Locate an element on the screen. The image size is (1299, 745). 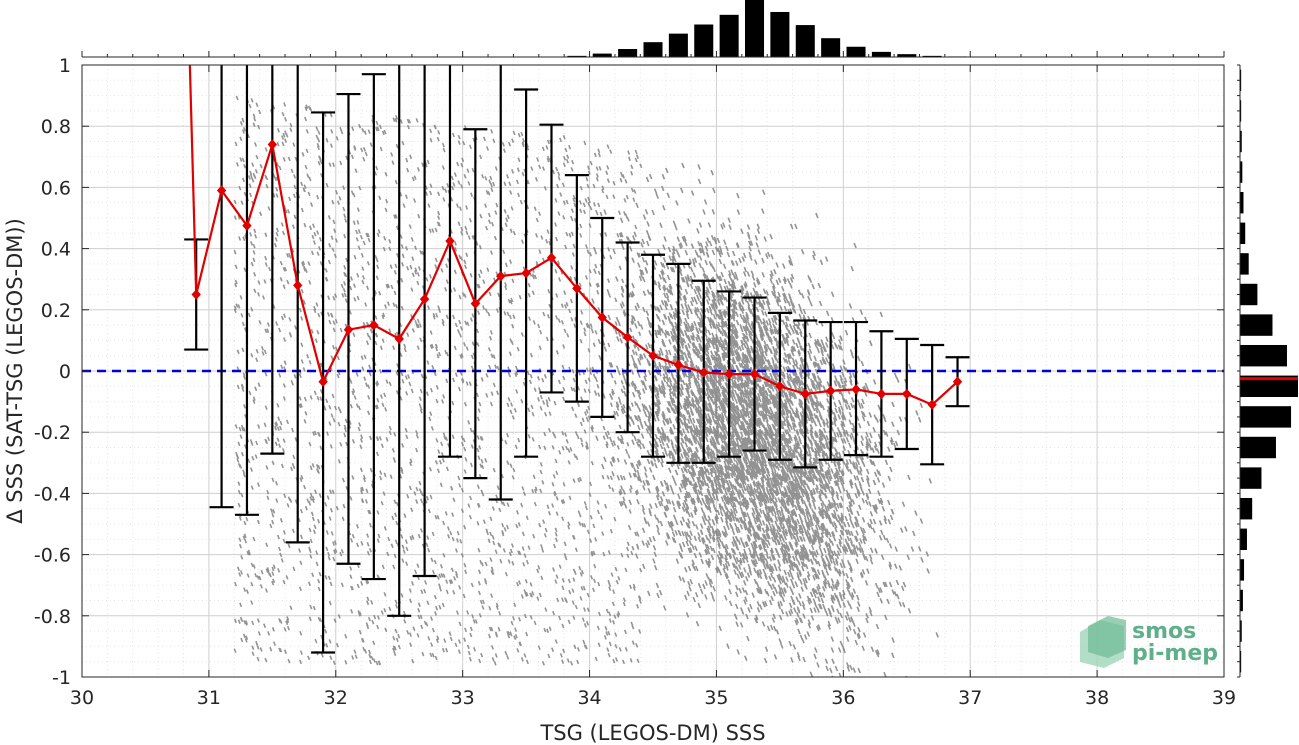
right-histogram is located at coordinates (1269, 371).